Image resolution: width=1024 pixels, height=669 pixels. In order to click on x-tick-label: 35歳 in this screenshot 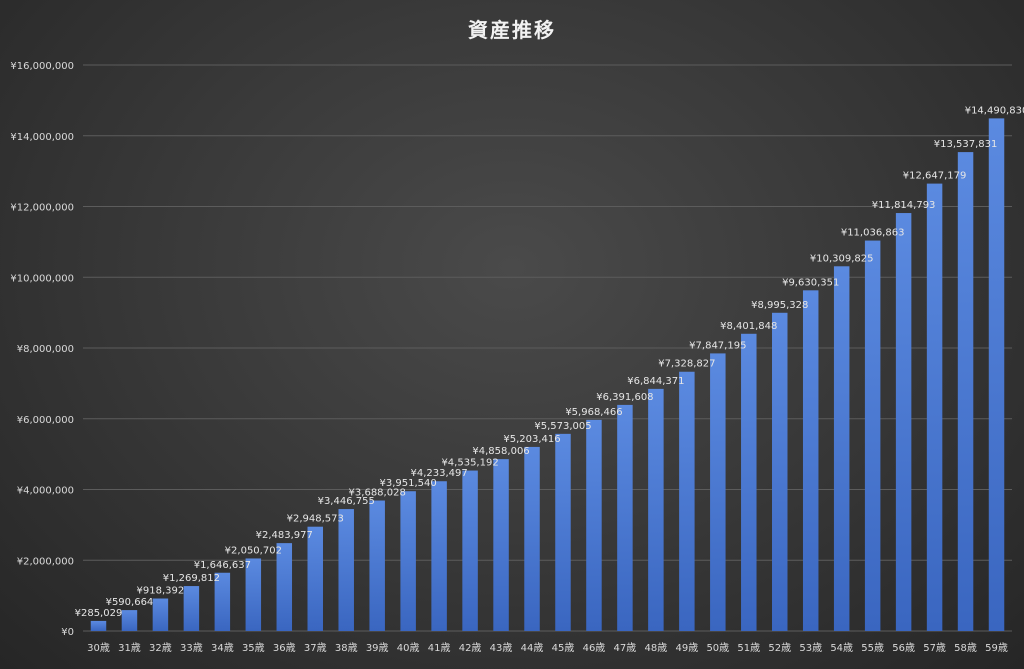, I will do `click(253, 648)`.